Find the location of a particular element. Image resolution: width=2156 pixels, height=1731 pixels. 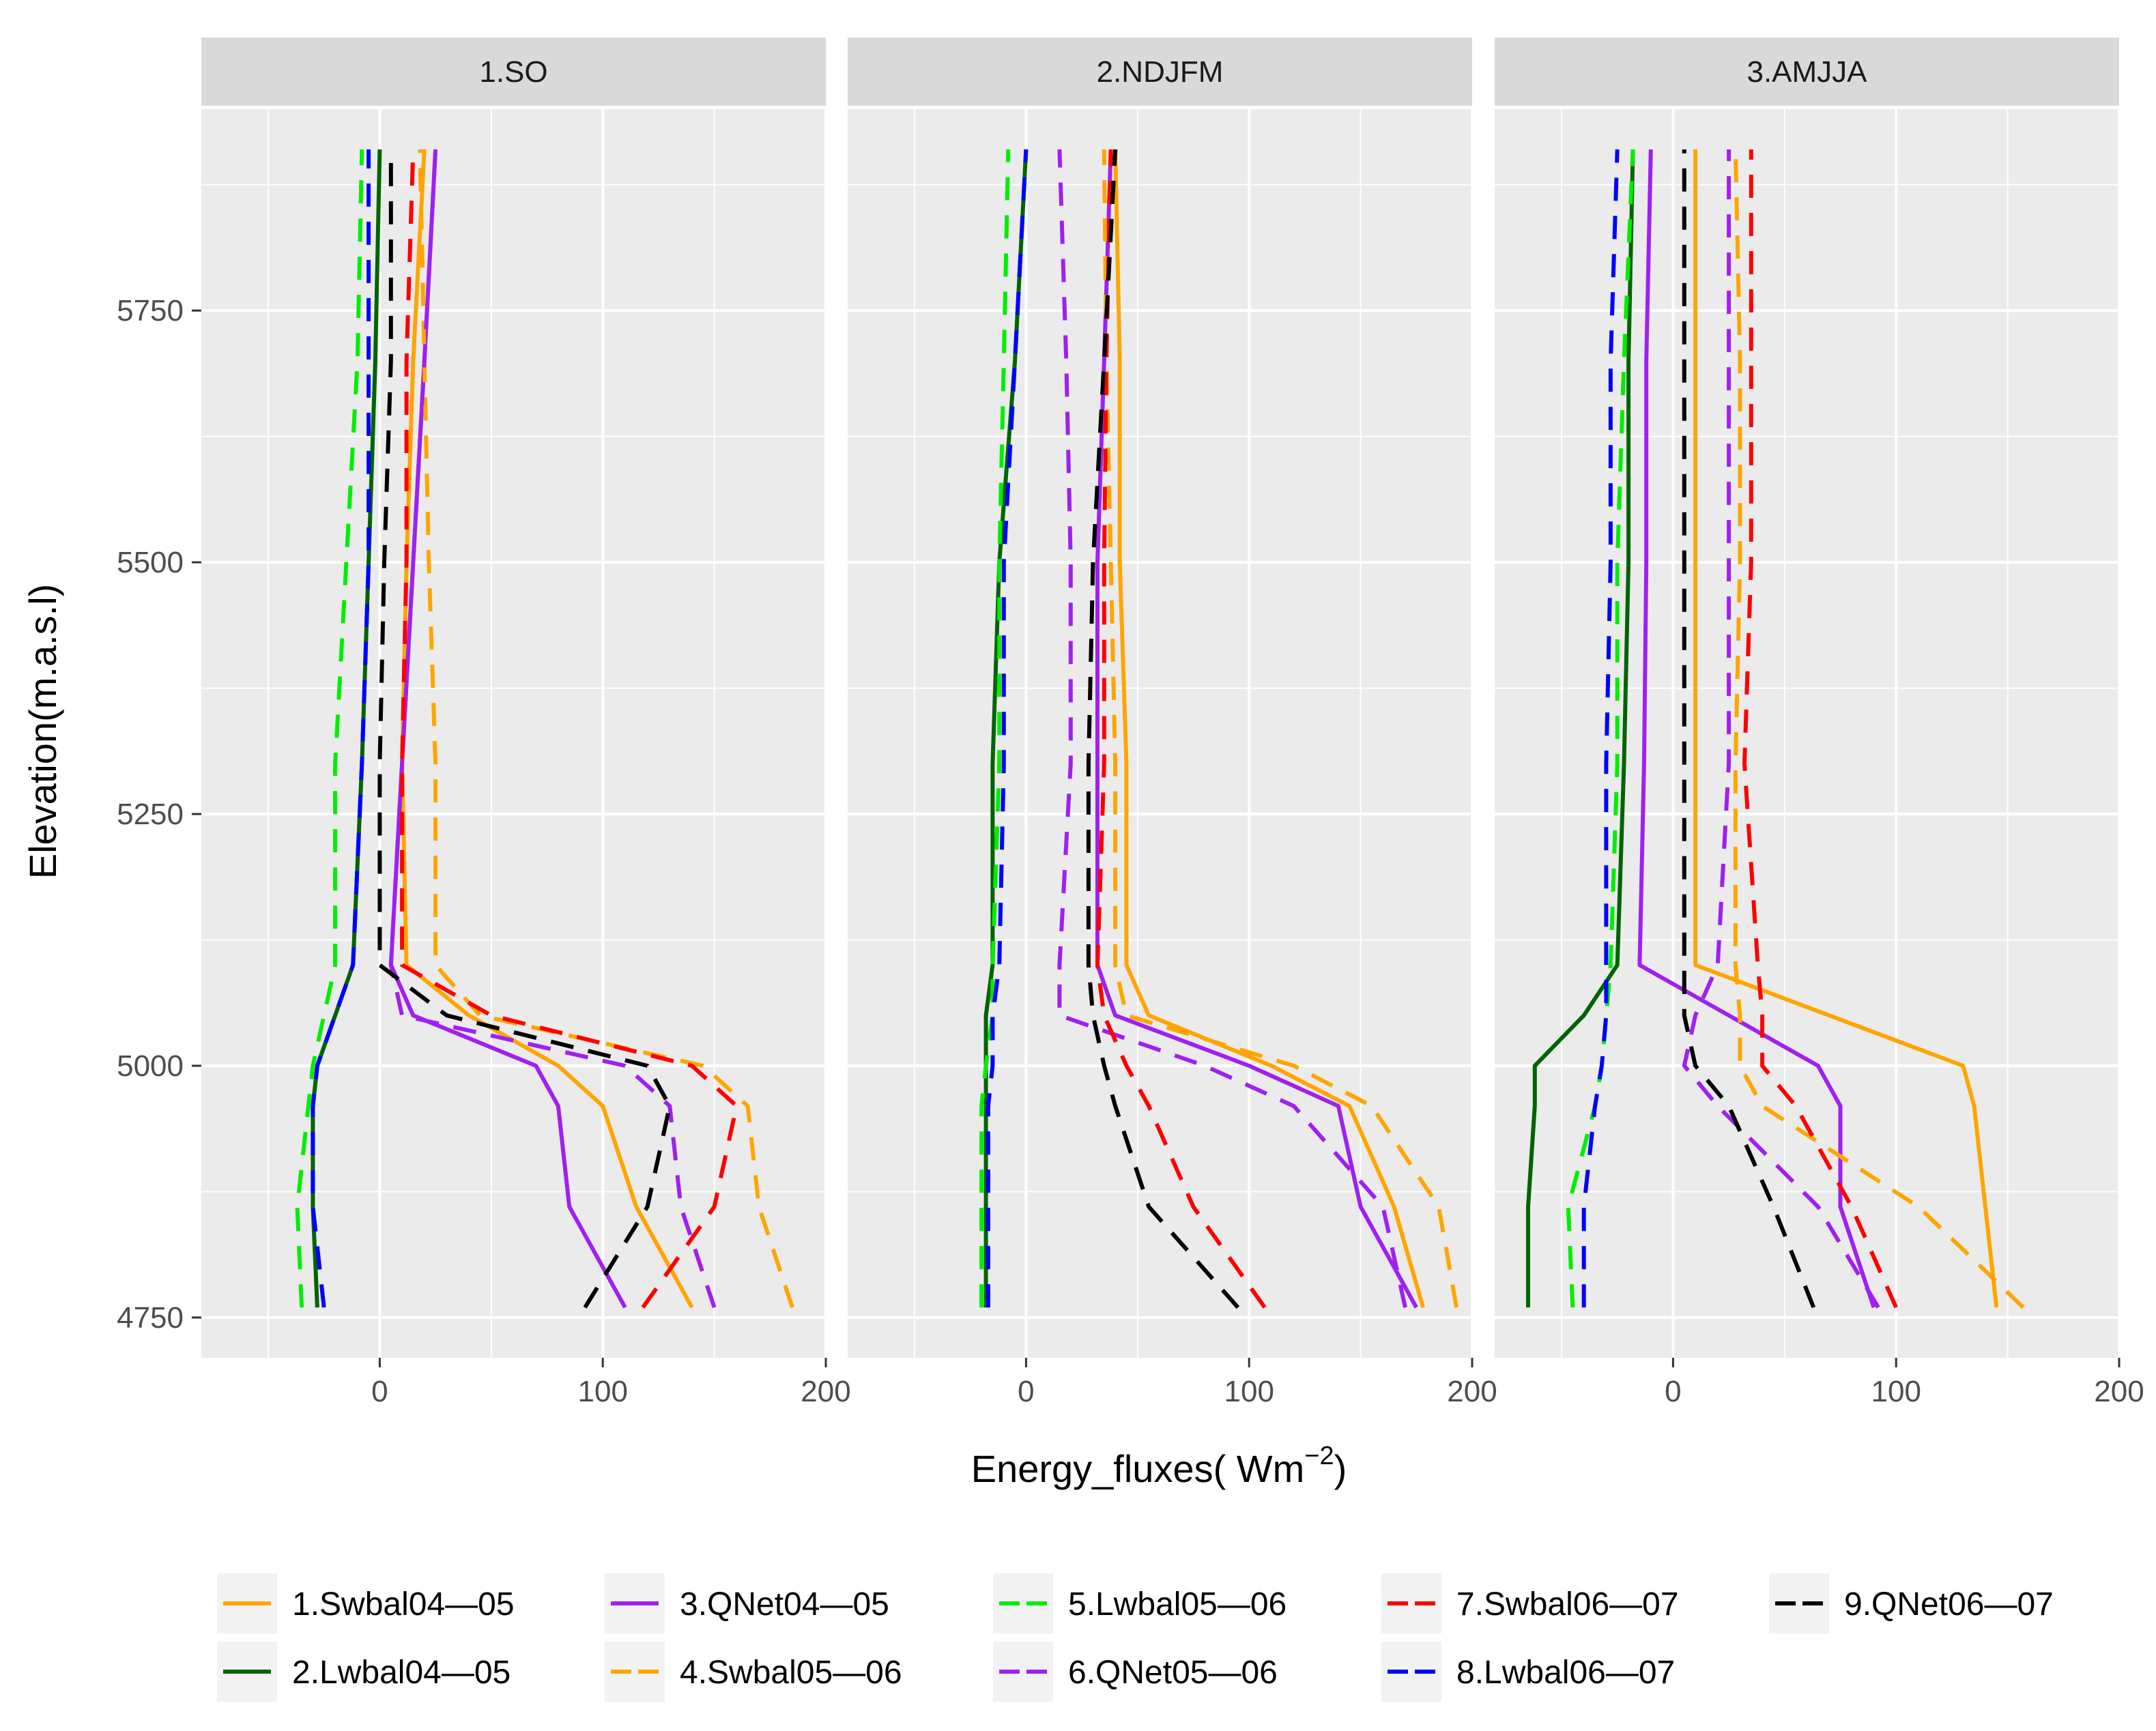

legend-item: 9.QNet06—07 is located at coordinates (1911, 1603).